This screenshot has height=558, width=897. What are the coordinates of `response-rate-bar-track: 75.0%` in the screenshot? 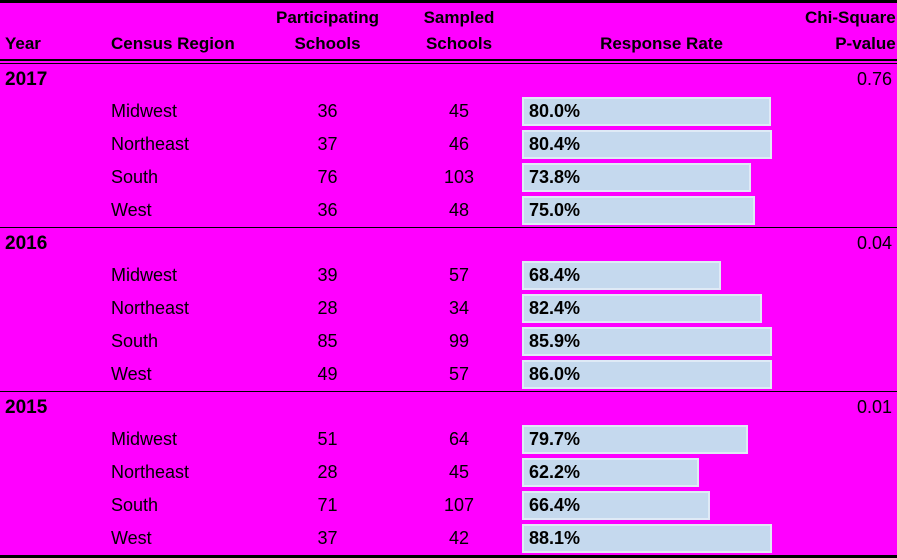 It's located at (663, 210).